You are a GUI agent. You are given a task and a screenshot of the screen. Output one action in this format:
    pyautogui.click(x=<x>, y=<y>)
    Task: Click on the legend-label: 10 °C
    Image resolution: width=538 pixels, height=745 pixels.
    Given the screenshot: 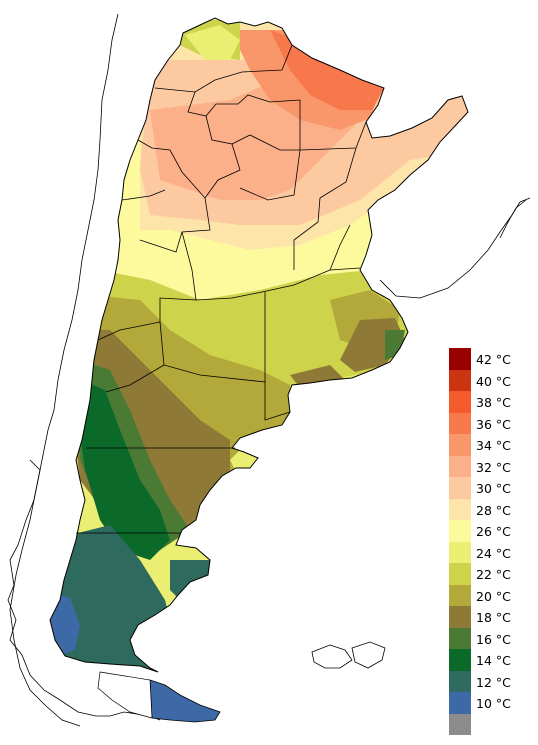 What is the action you would take?
    pyautogui.click(x=493, y=703)
    